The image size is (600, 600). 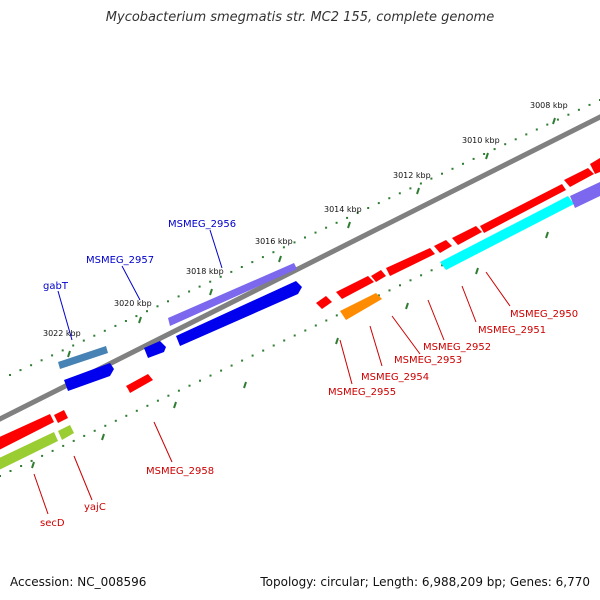 What do you see at coordinates (120, 260) in the screenshot?
I see `label-MSMEG_2957: MSMEG_2957` at bounding box center [120, 260].